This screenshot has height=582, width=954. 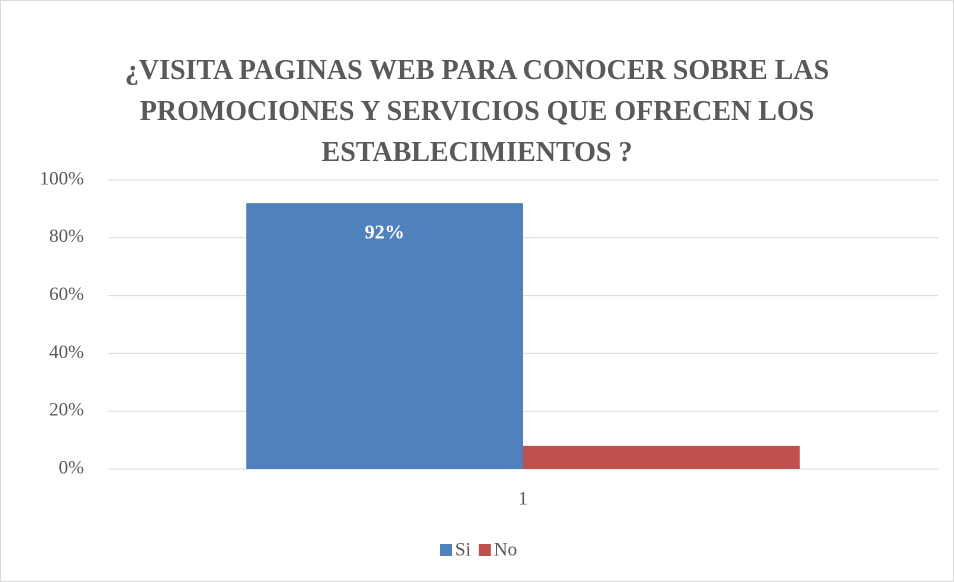 What do you see at coordinates (66, 352) in the screenshot?
I see `y-tick-label: 40%` at bounding box center [66, 352].